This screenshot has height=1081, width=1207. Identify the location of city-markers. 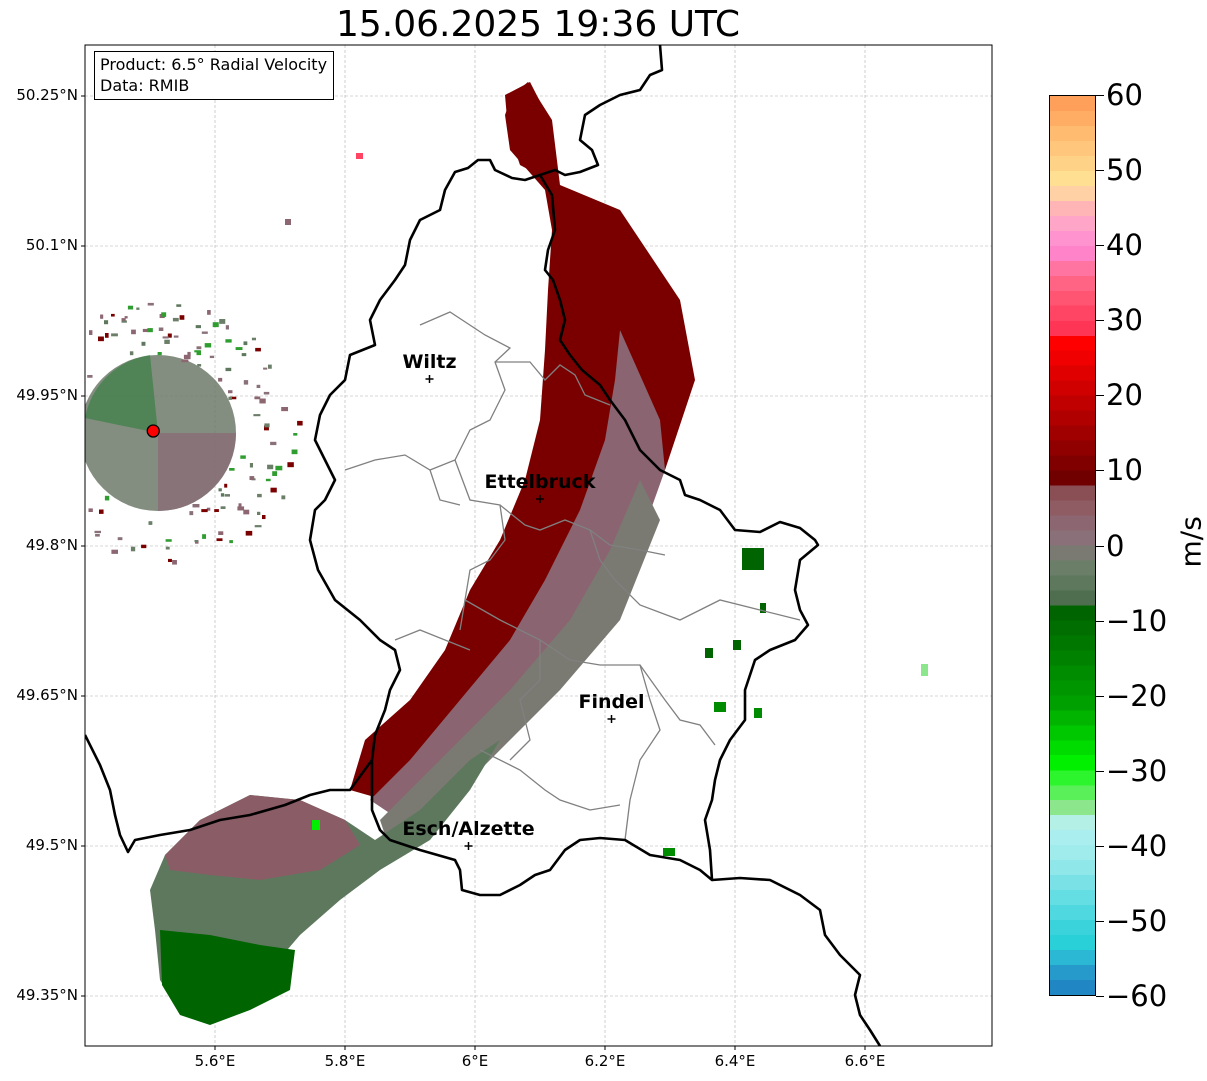
(520, 612).